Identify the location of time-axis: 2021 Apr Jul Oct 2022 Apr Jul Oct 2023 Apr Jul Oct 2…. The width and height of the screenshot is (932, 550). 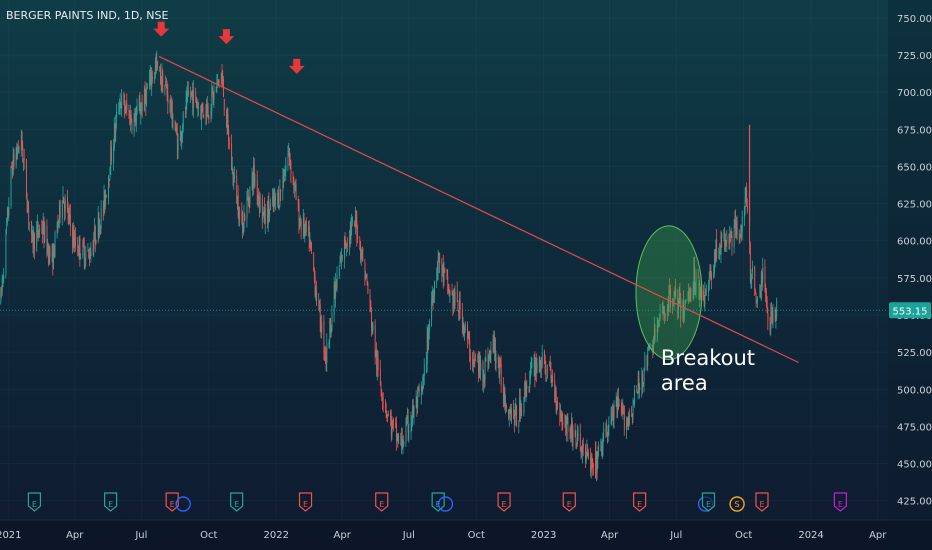
(466, 534).